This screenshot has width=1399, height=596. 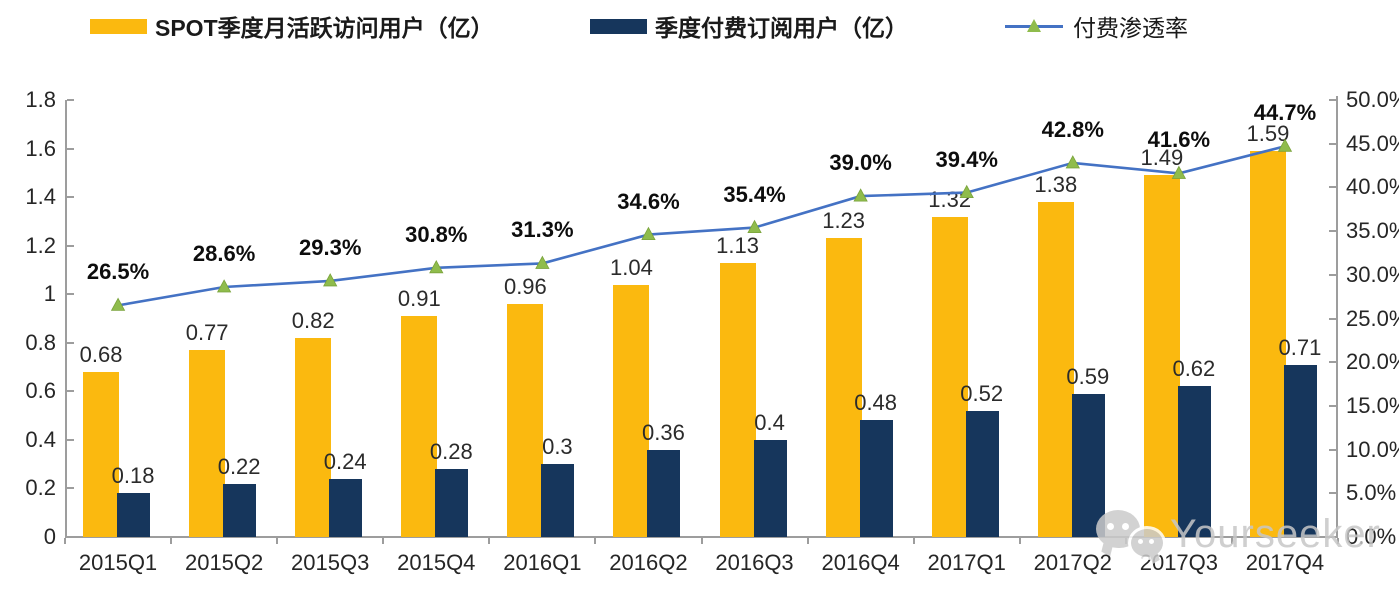 What do you see at coordinates (224, 254) in the screenshot?
I see `penetration-value-label: 28.6%` at bounding box center [224, 254].